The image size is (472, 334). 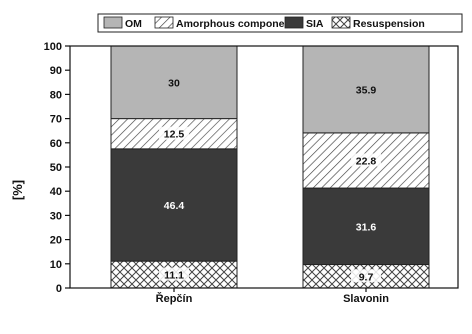 I want to click on data-label: 12.5, so click(x=174, y=135).